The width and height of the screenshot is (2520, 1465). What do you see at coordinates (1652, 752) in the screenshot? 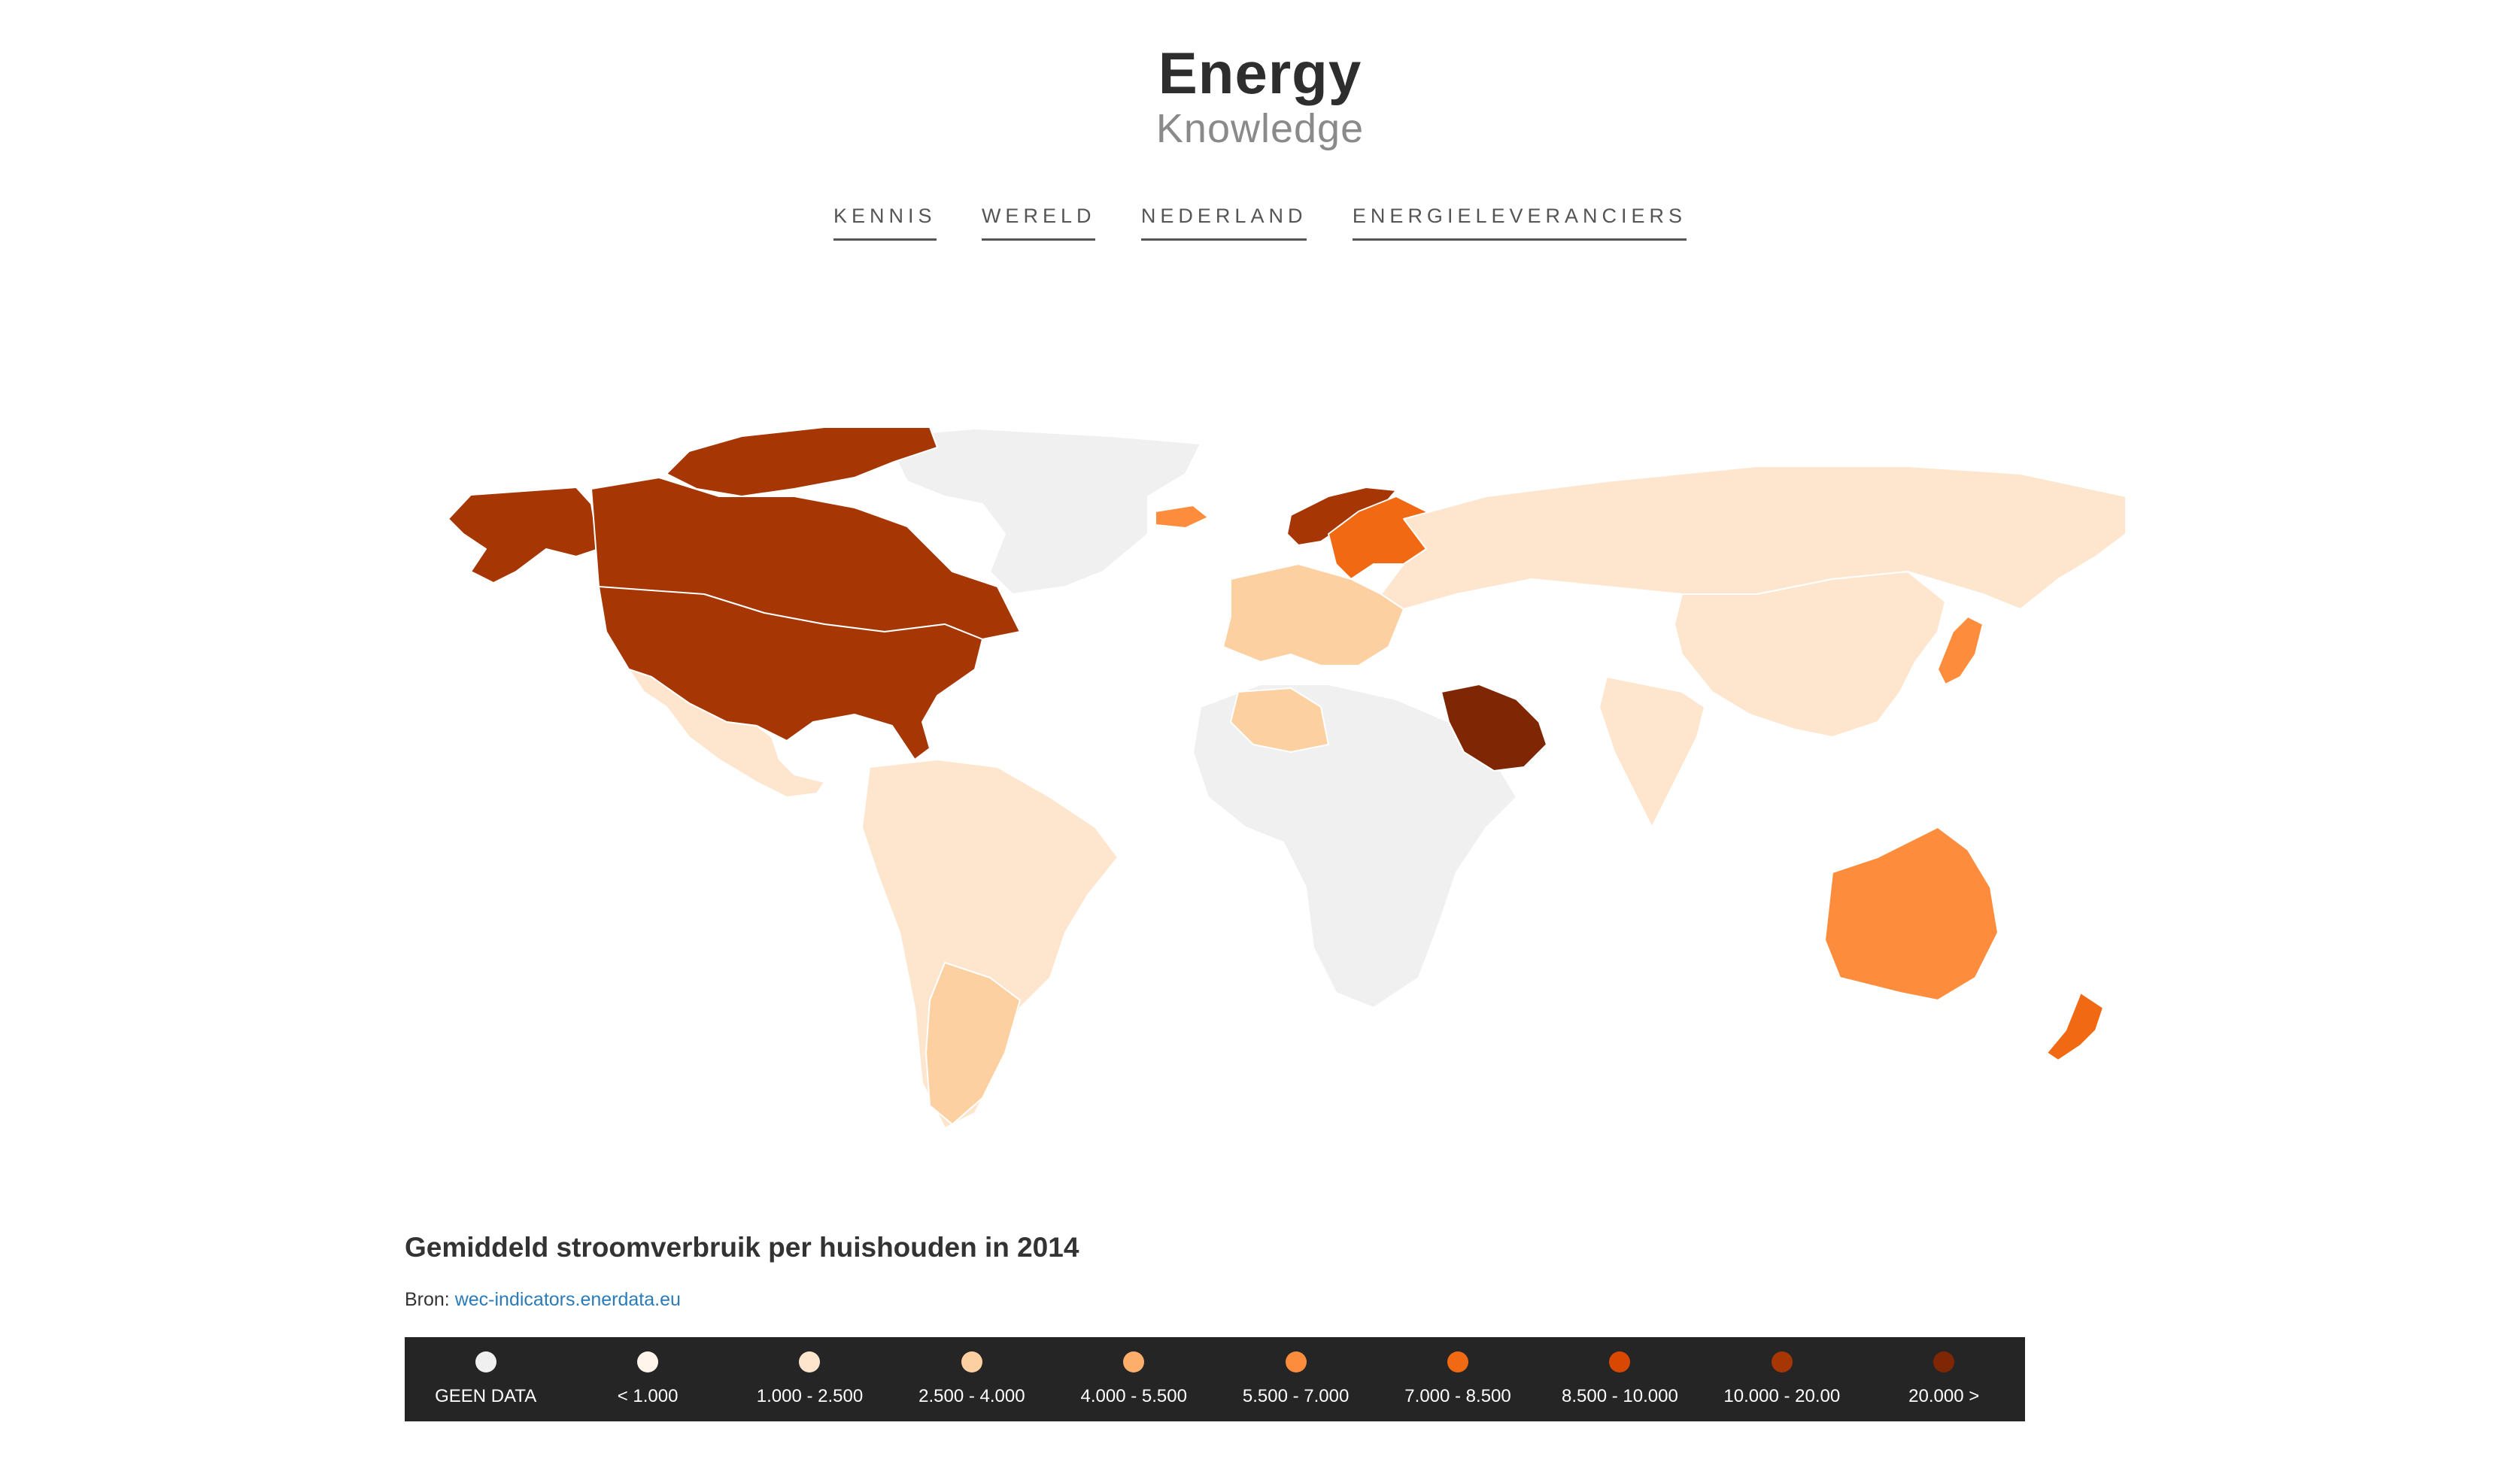
I see `region-india` at bounding box center [1652, 752].